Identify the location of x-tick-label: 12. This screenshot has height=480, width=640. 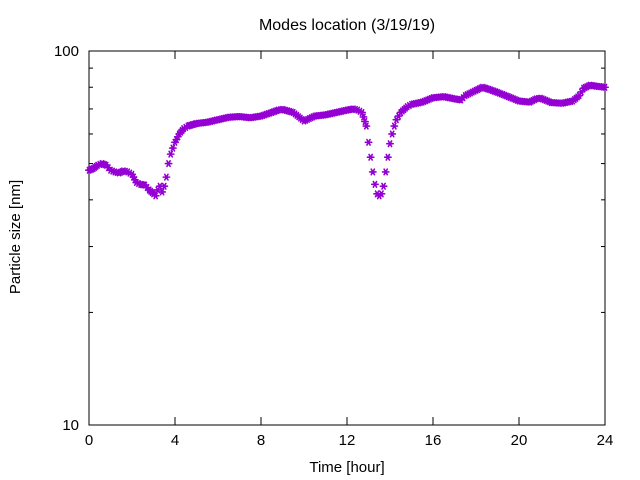
(347, 440).